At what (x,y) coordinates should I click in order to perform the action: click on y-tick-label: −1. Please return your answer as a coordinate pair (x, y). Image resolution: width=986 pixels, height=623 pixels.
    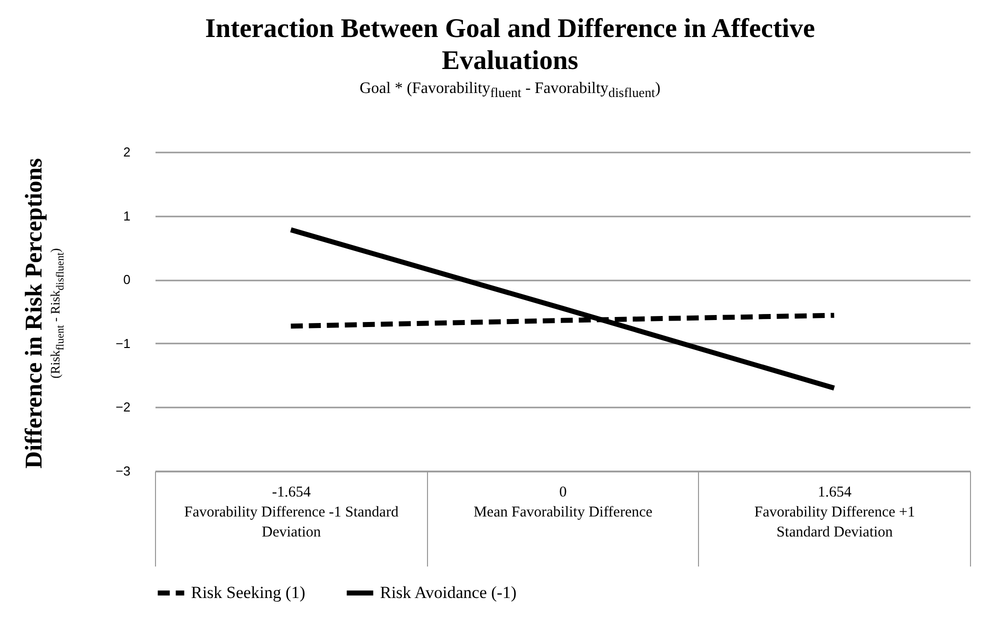
    Looking at the image, I should click on (123, 343).